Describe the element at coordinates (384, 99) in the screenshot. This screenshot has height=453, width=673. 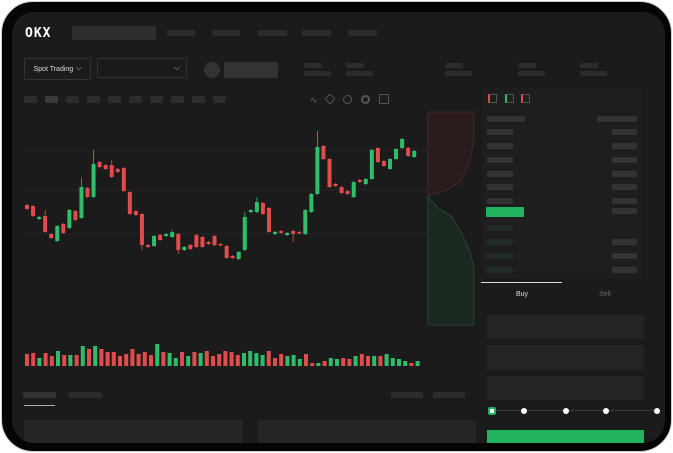
I see `fullscreen-icon` at that location.